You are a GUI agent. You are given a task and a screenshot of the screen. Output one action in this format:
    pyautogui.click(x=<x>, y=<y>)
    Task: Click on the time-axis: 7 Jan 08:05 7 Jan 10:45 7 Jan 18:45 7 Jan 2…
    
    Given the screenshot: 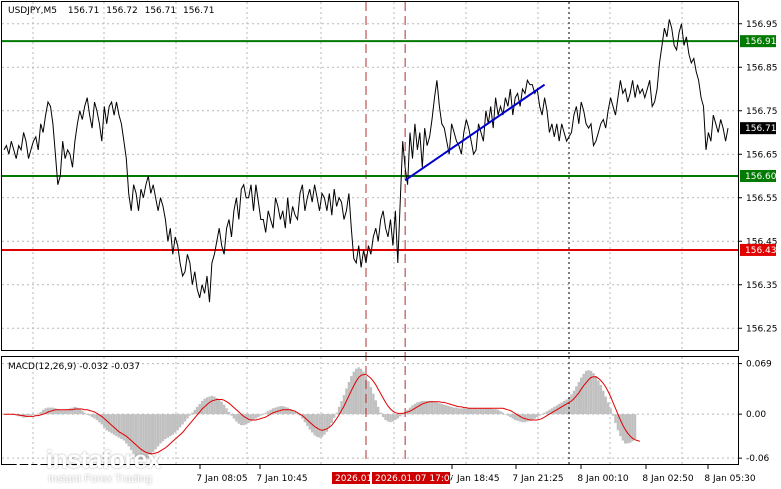 What is the action you would take?
    pyautogui.click(x=476, y=474)
    